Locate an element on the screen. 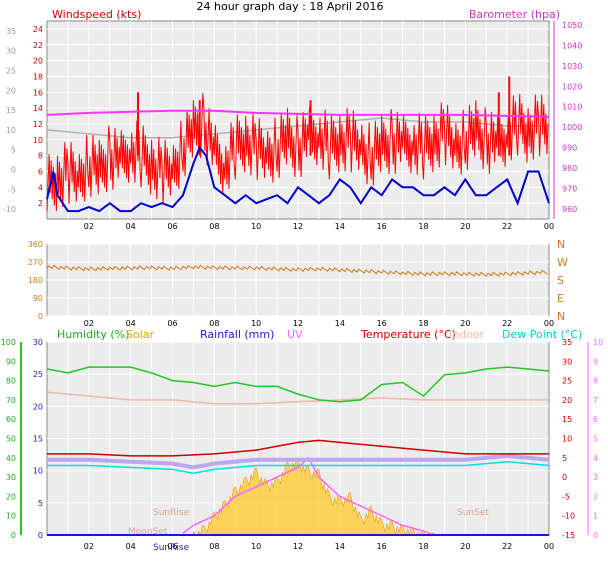 This screenshot has height=561, width=608. barometer-tick-label: 990 is located at coordinates (569, 148).